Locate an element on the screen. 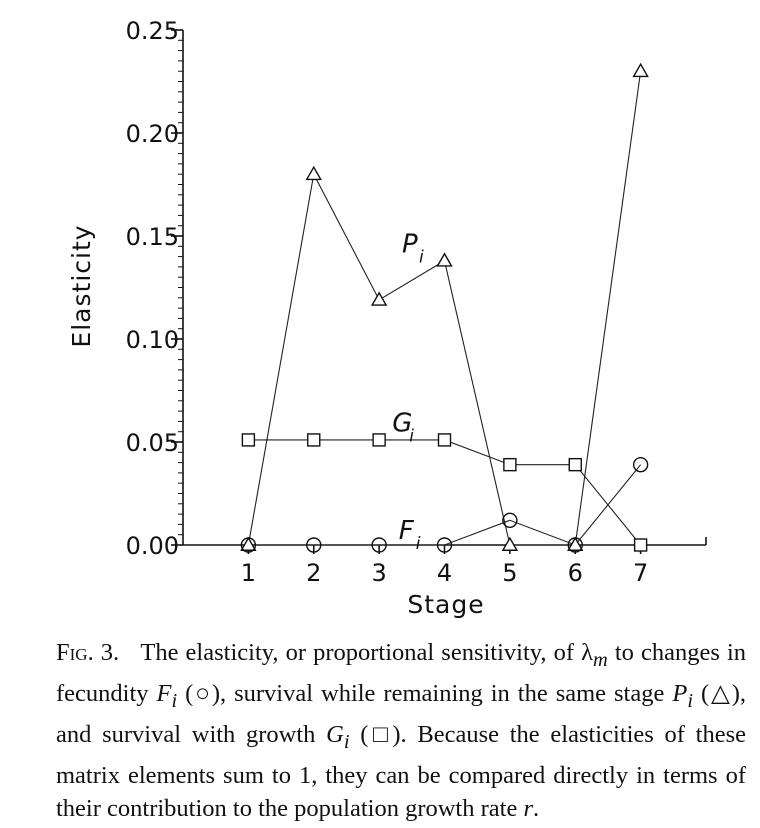 This screenshot has height=828, width=760. x-tick-label: 3 is located at coordinates (378, 573).